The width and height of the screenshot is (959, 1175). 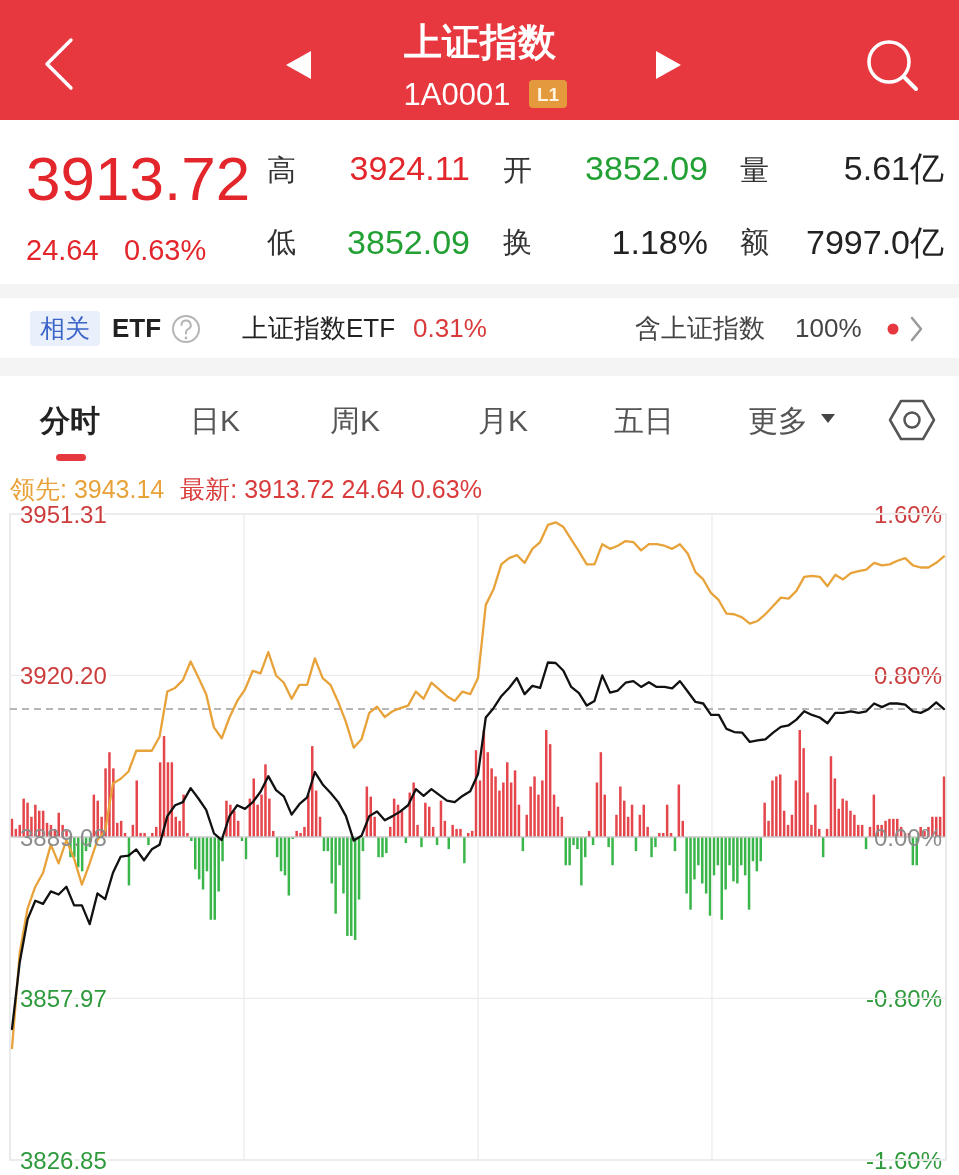 What do you see at coordinates (138, 178) in the screenshot?
I see `text: 3913.72` at bounding box center [138, 178].